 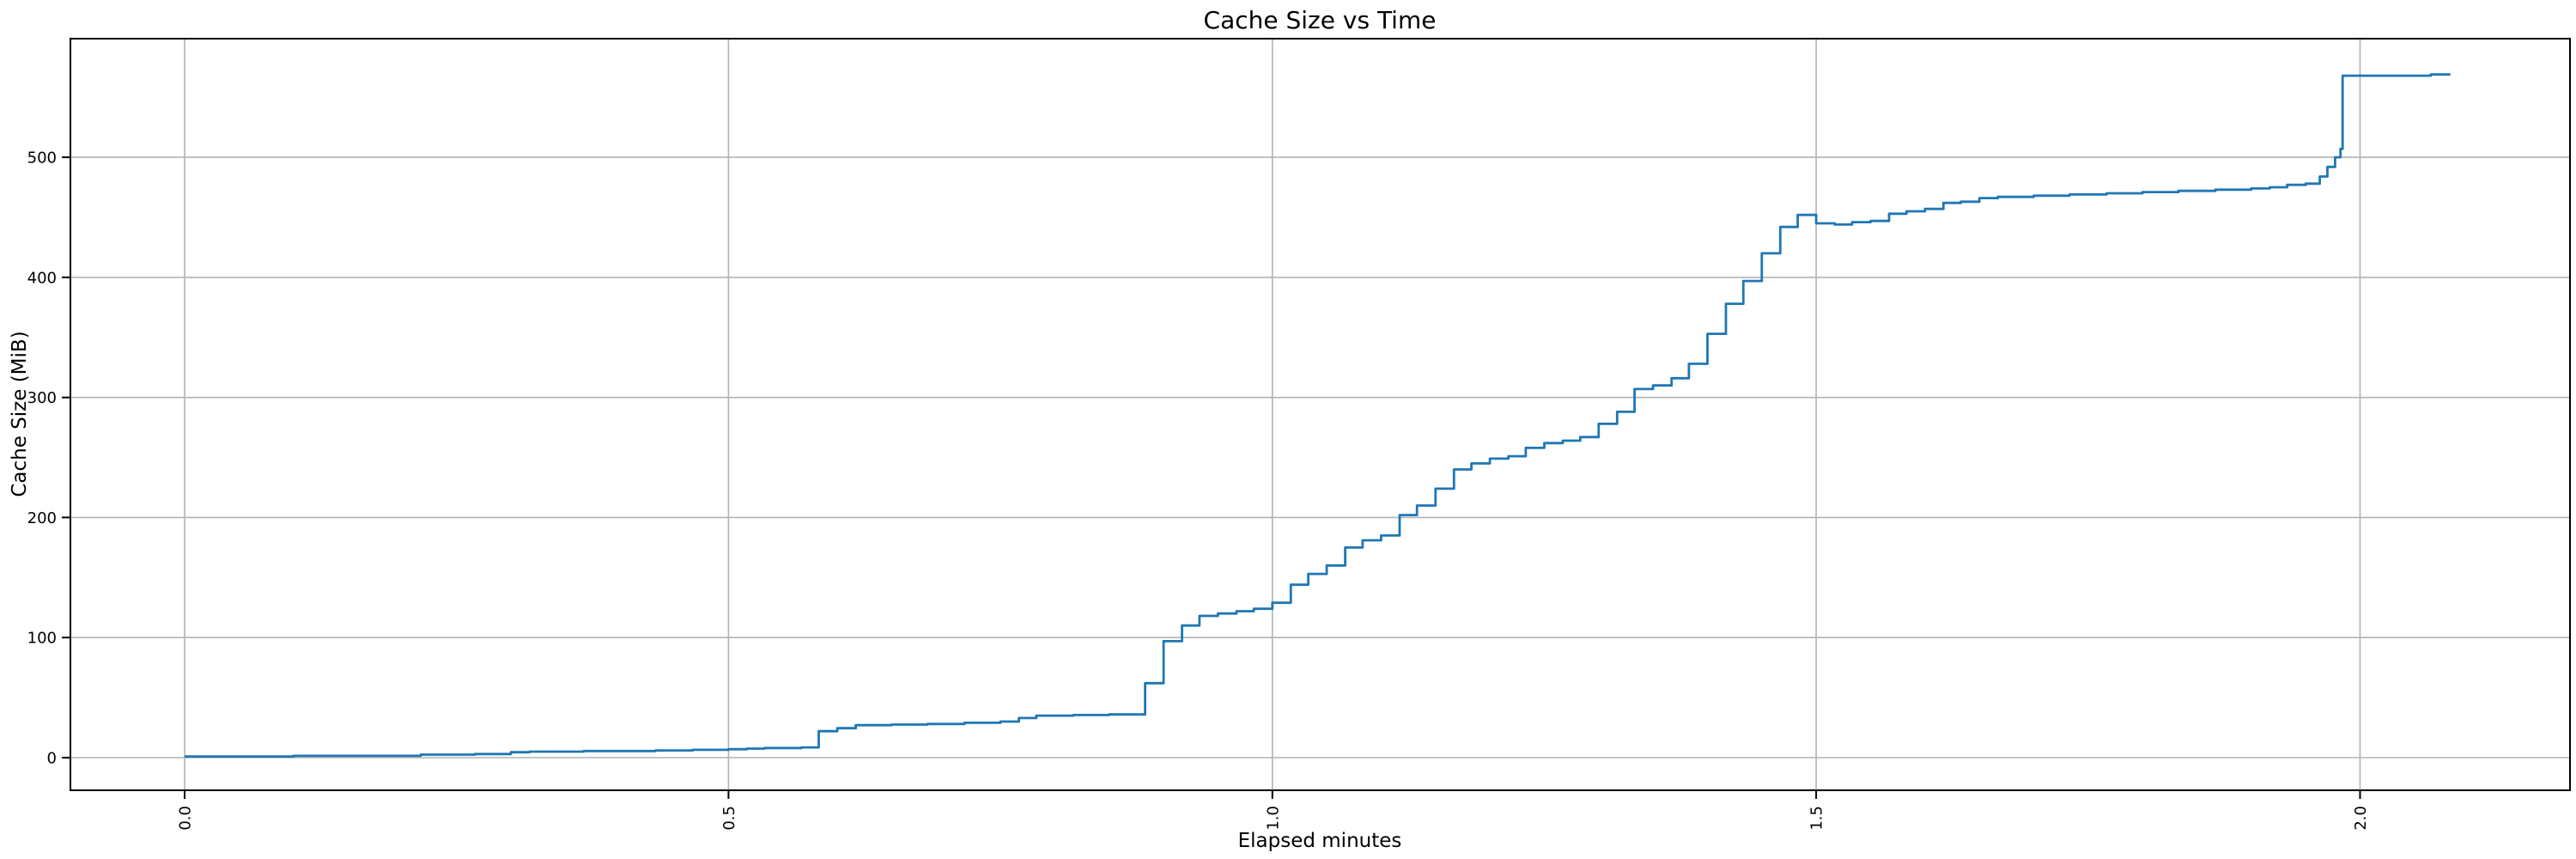 I want to click on y-tick-label: 300, so click(x=42, y=398).